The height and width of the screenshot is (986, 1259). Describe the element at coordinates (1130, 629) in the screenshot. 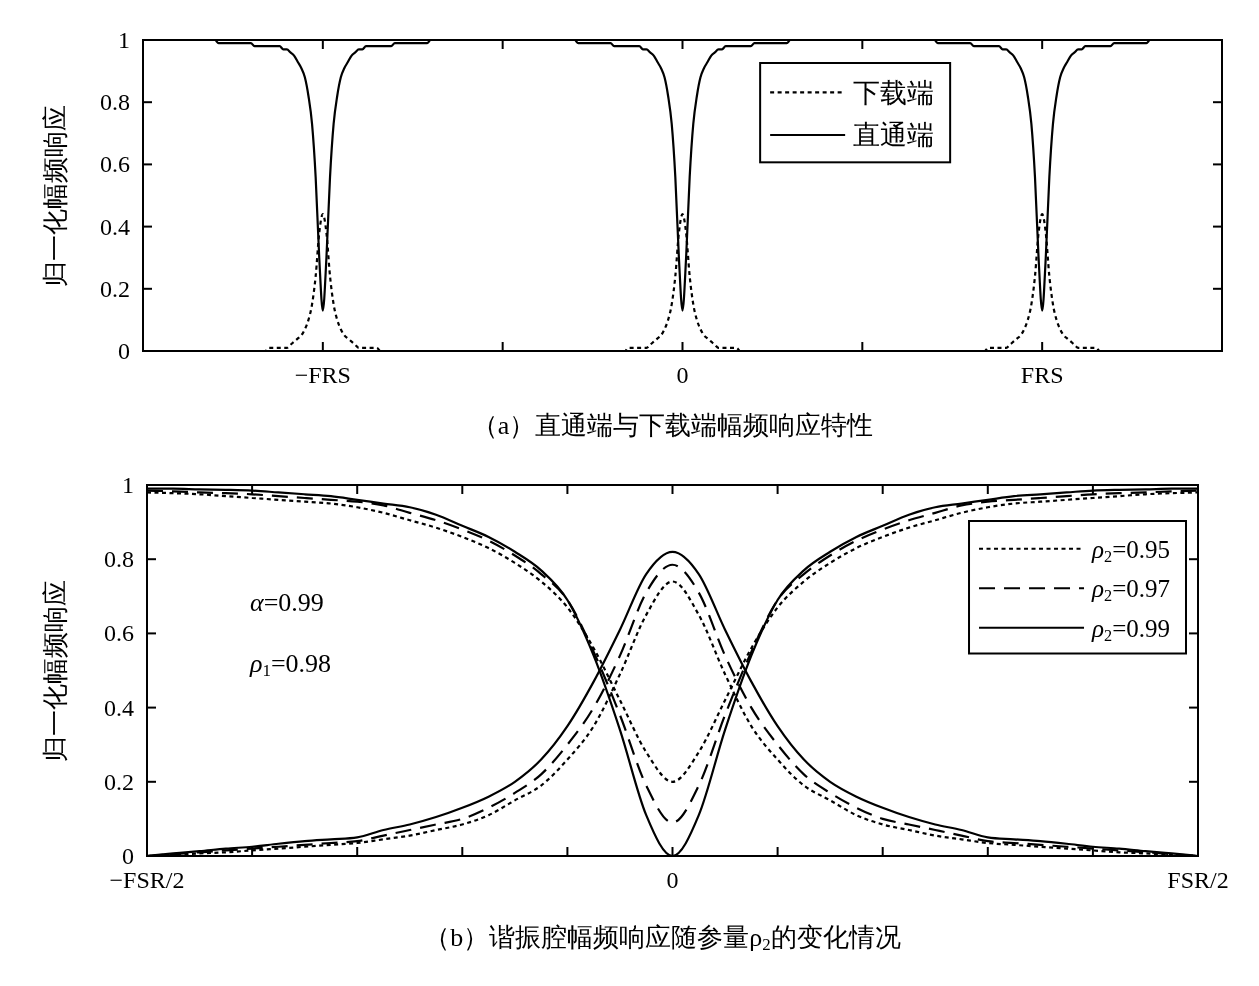

I see `legend-label: ρ$_{2}$=0.99` at that location.